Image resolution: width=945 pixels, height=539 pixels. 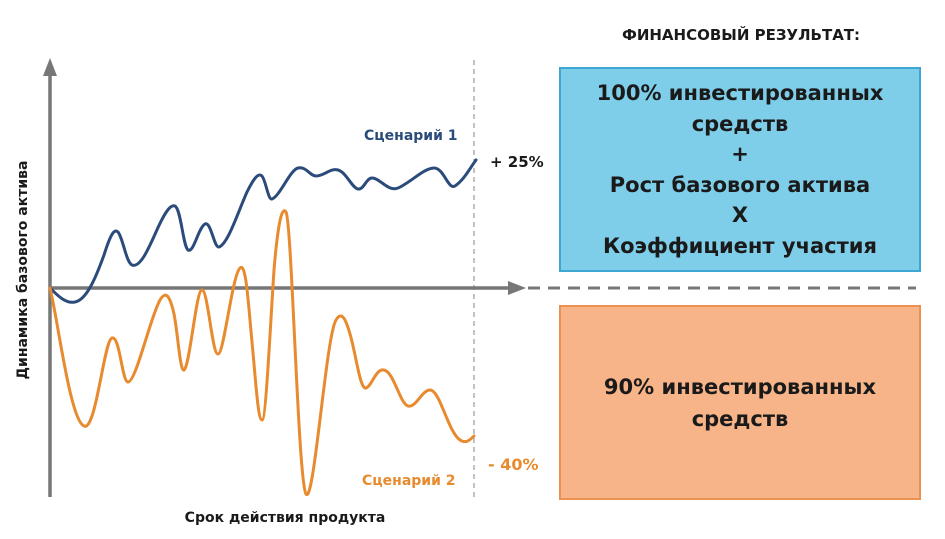 What do you see at coordinates (740, 215) in the screenshot?
I see `outcome-growth-line: Х` at bounding box center [740, 215].